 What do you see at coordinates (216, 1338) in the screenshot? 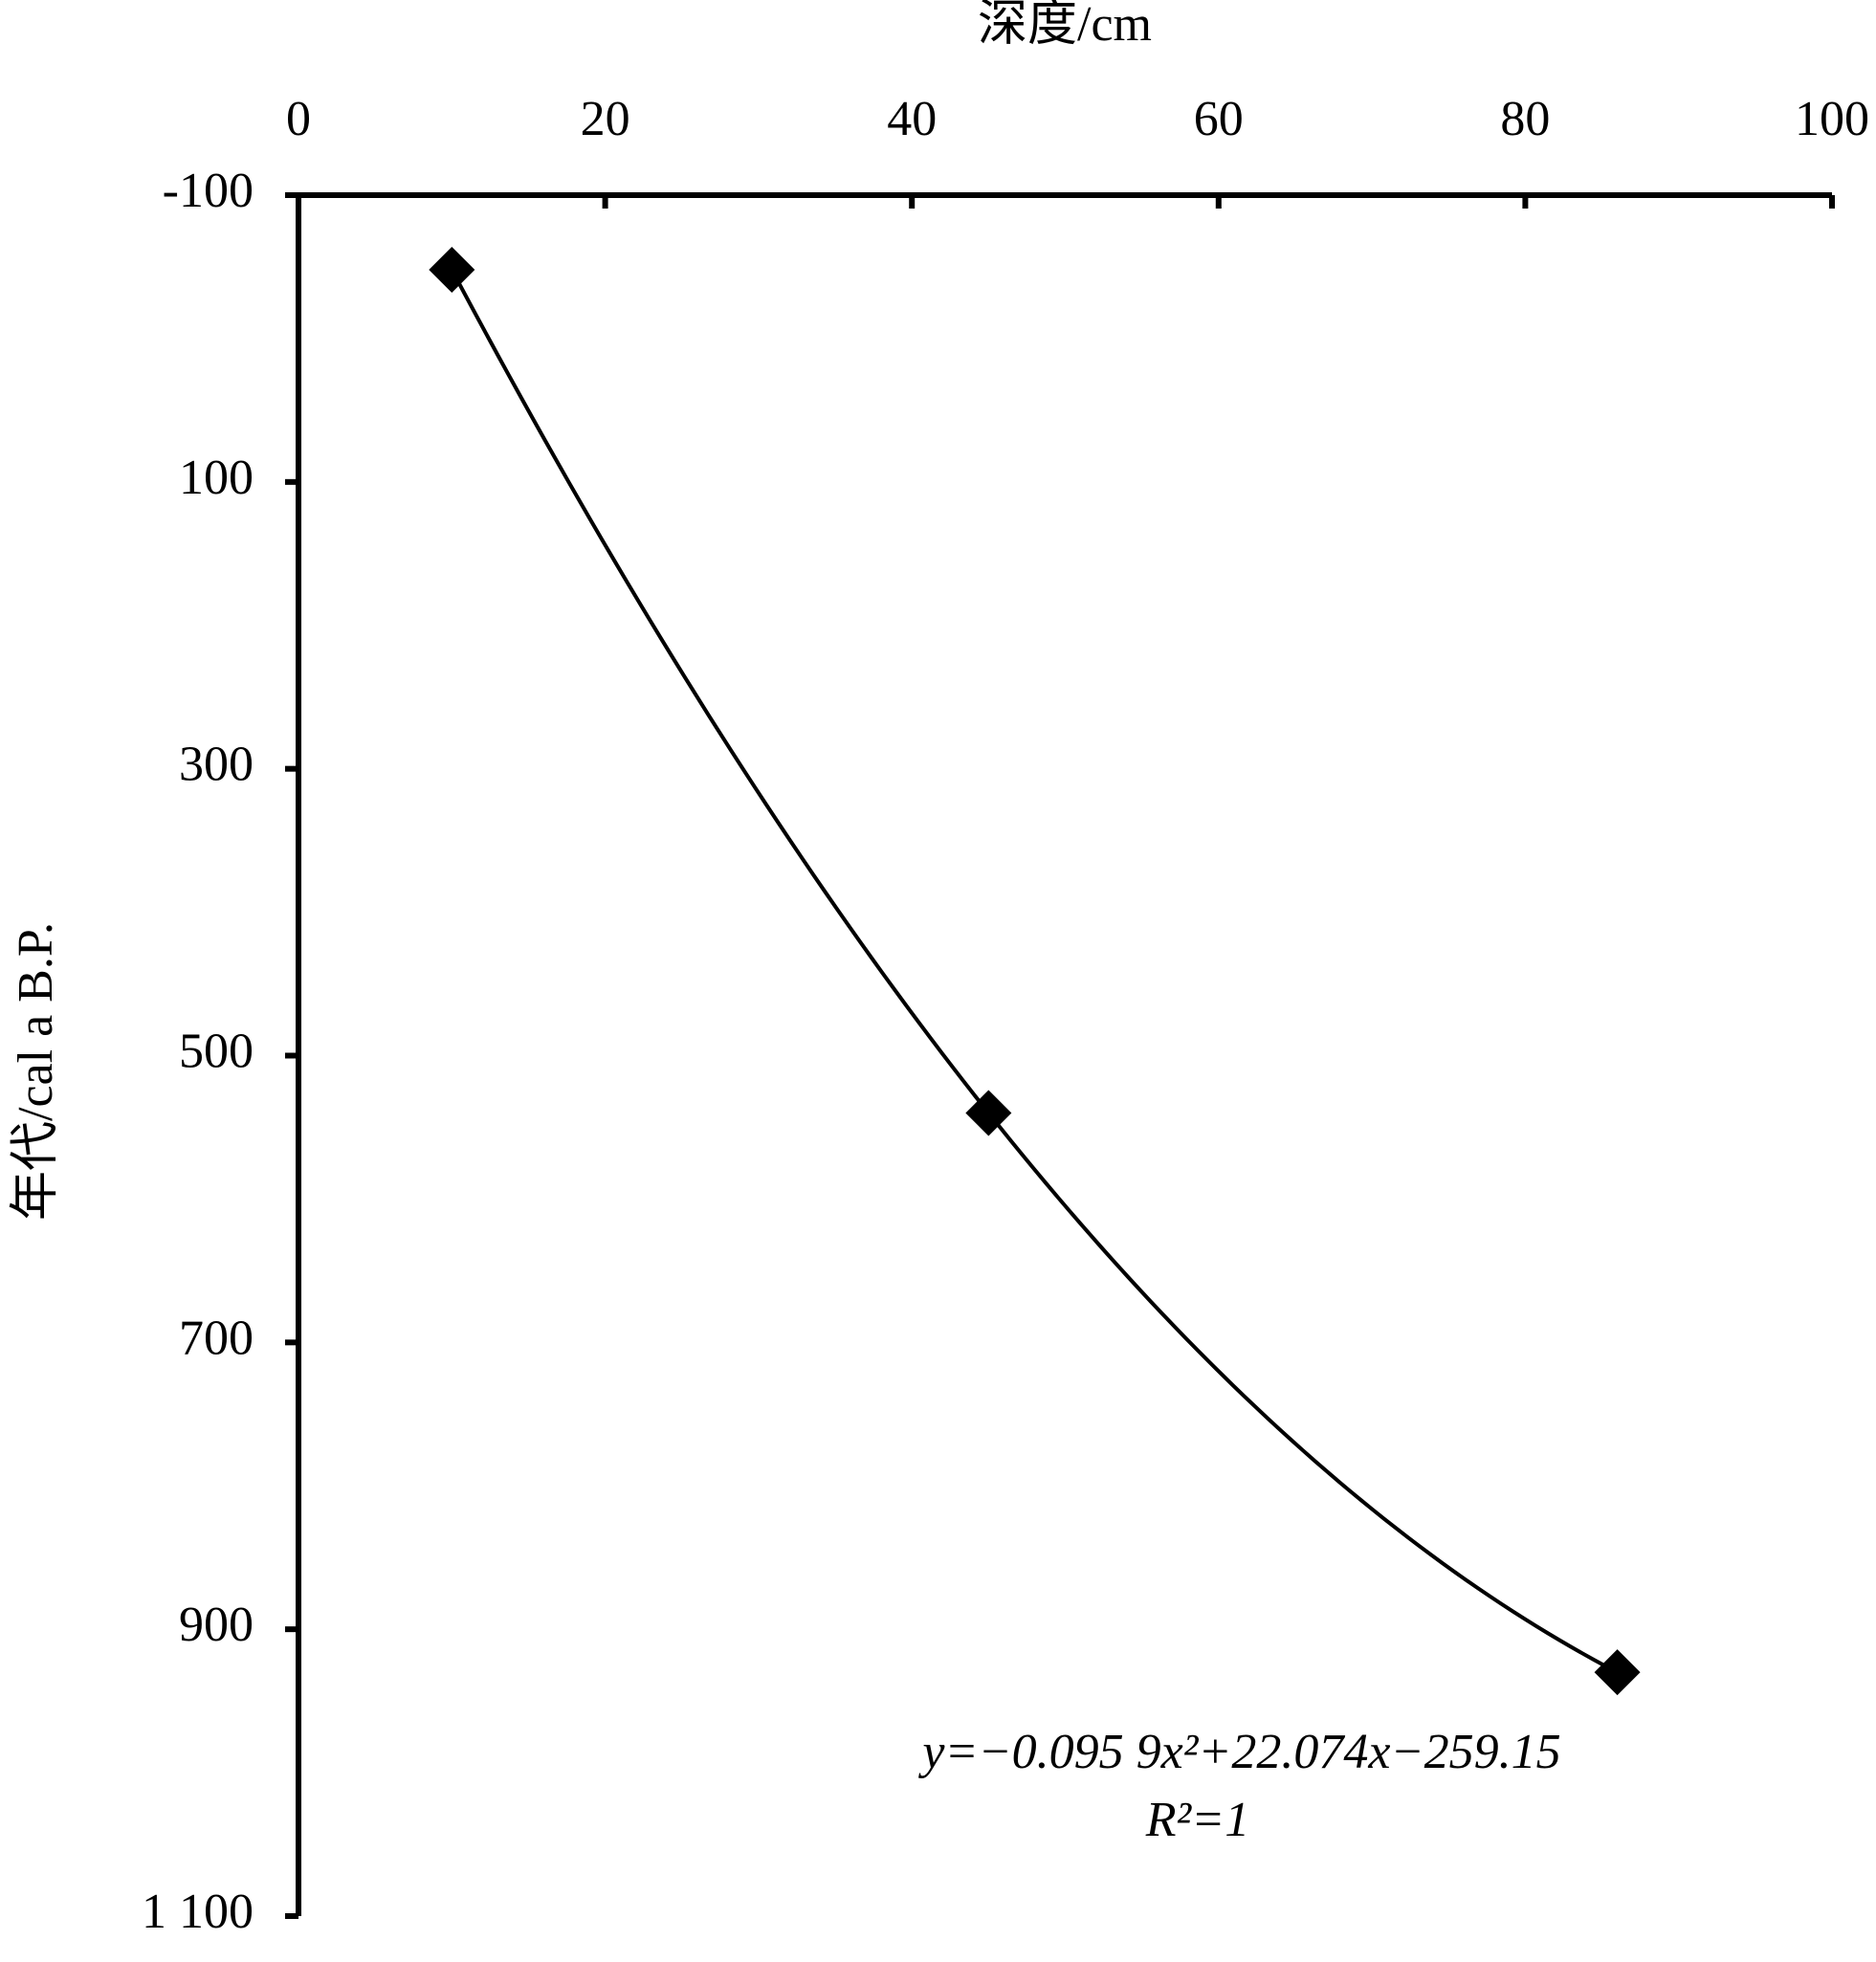
I see `y-tick-label: 700` at bounding box center [216, 1338].